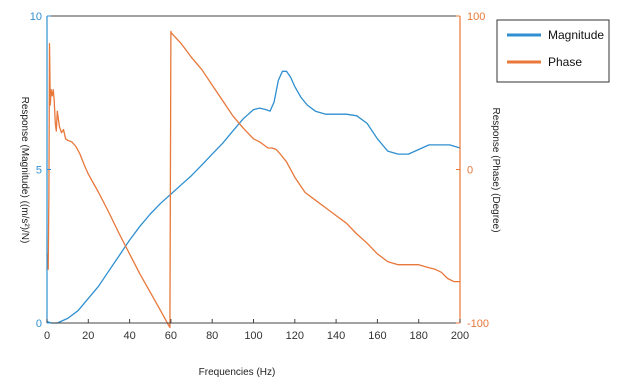 This screenshot has height=378, width=617. What do you see at coordinates (39, 324) in the screenshot?
I see `y-left-tick-label: 0` at bounding box center [39, 324].